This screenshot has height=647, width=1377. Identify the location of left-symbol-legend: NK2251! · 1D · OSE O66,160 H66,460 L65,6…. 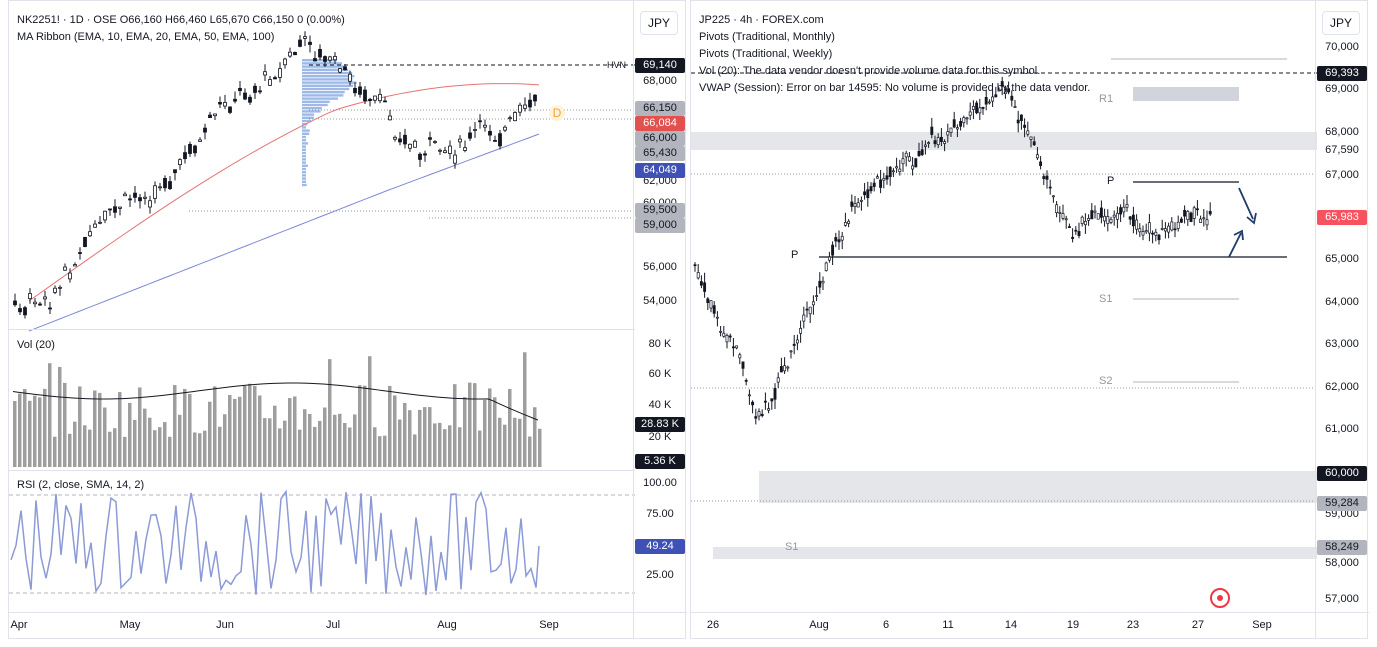
(181, 20).